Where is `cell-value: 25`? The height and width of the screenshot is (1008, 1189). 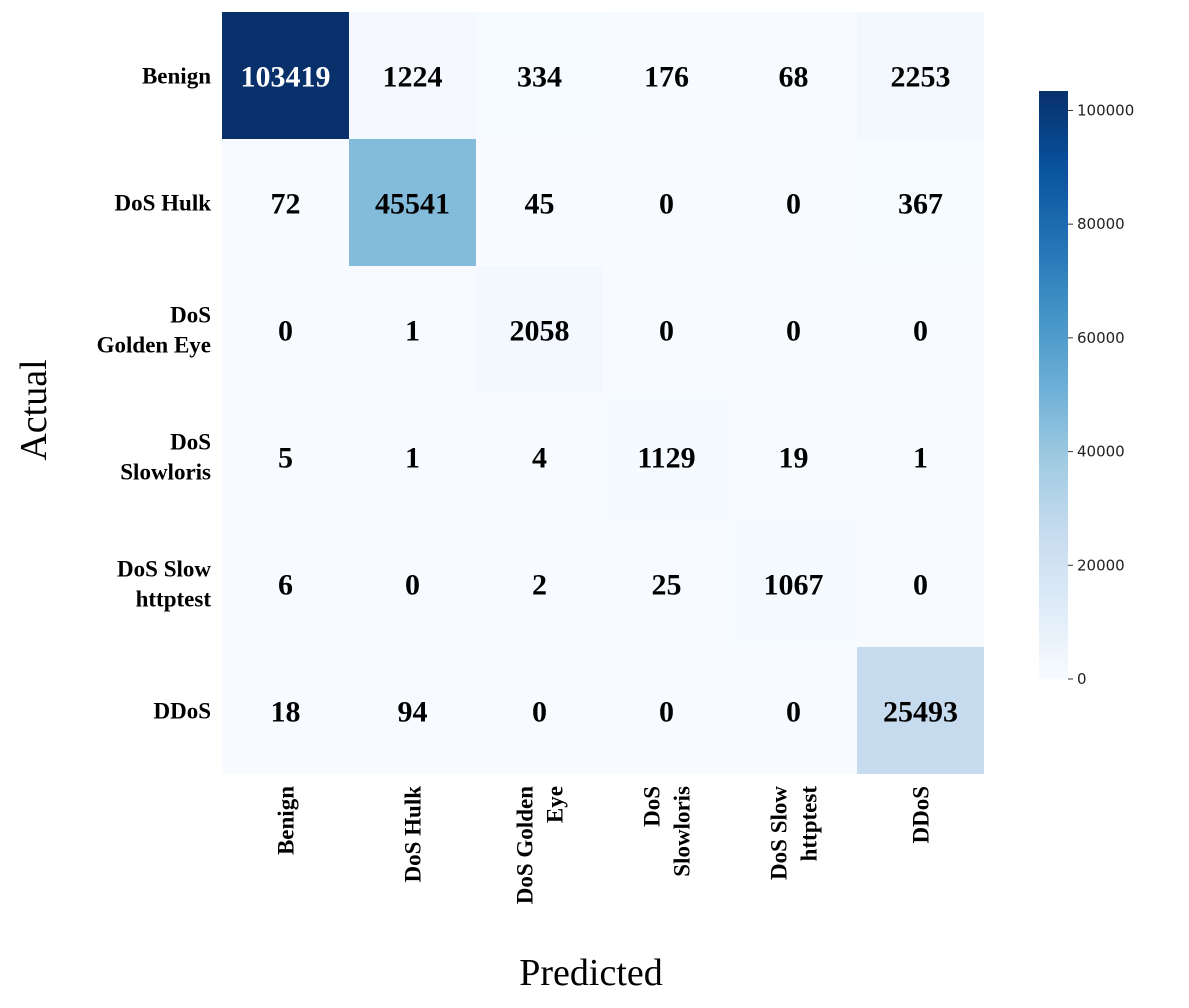 cell-value: 25 is located at coordinates (667, 585).